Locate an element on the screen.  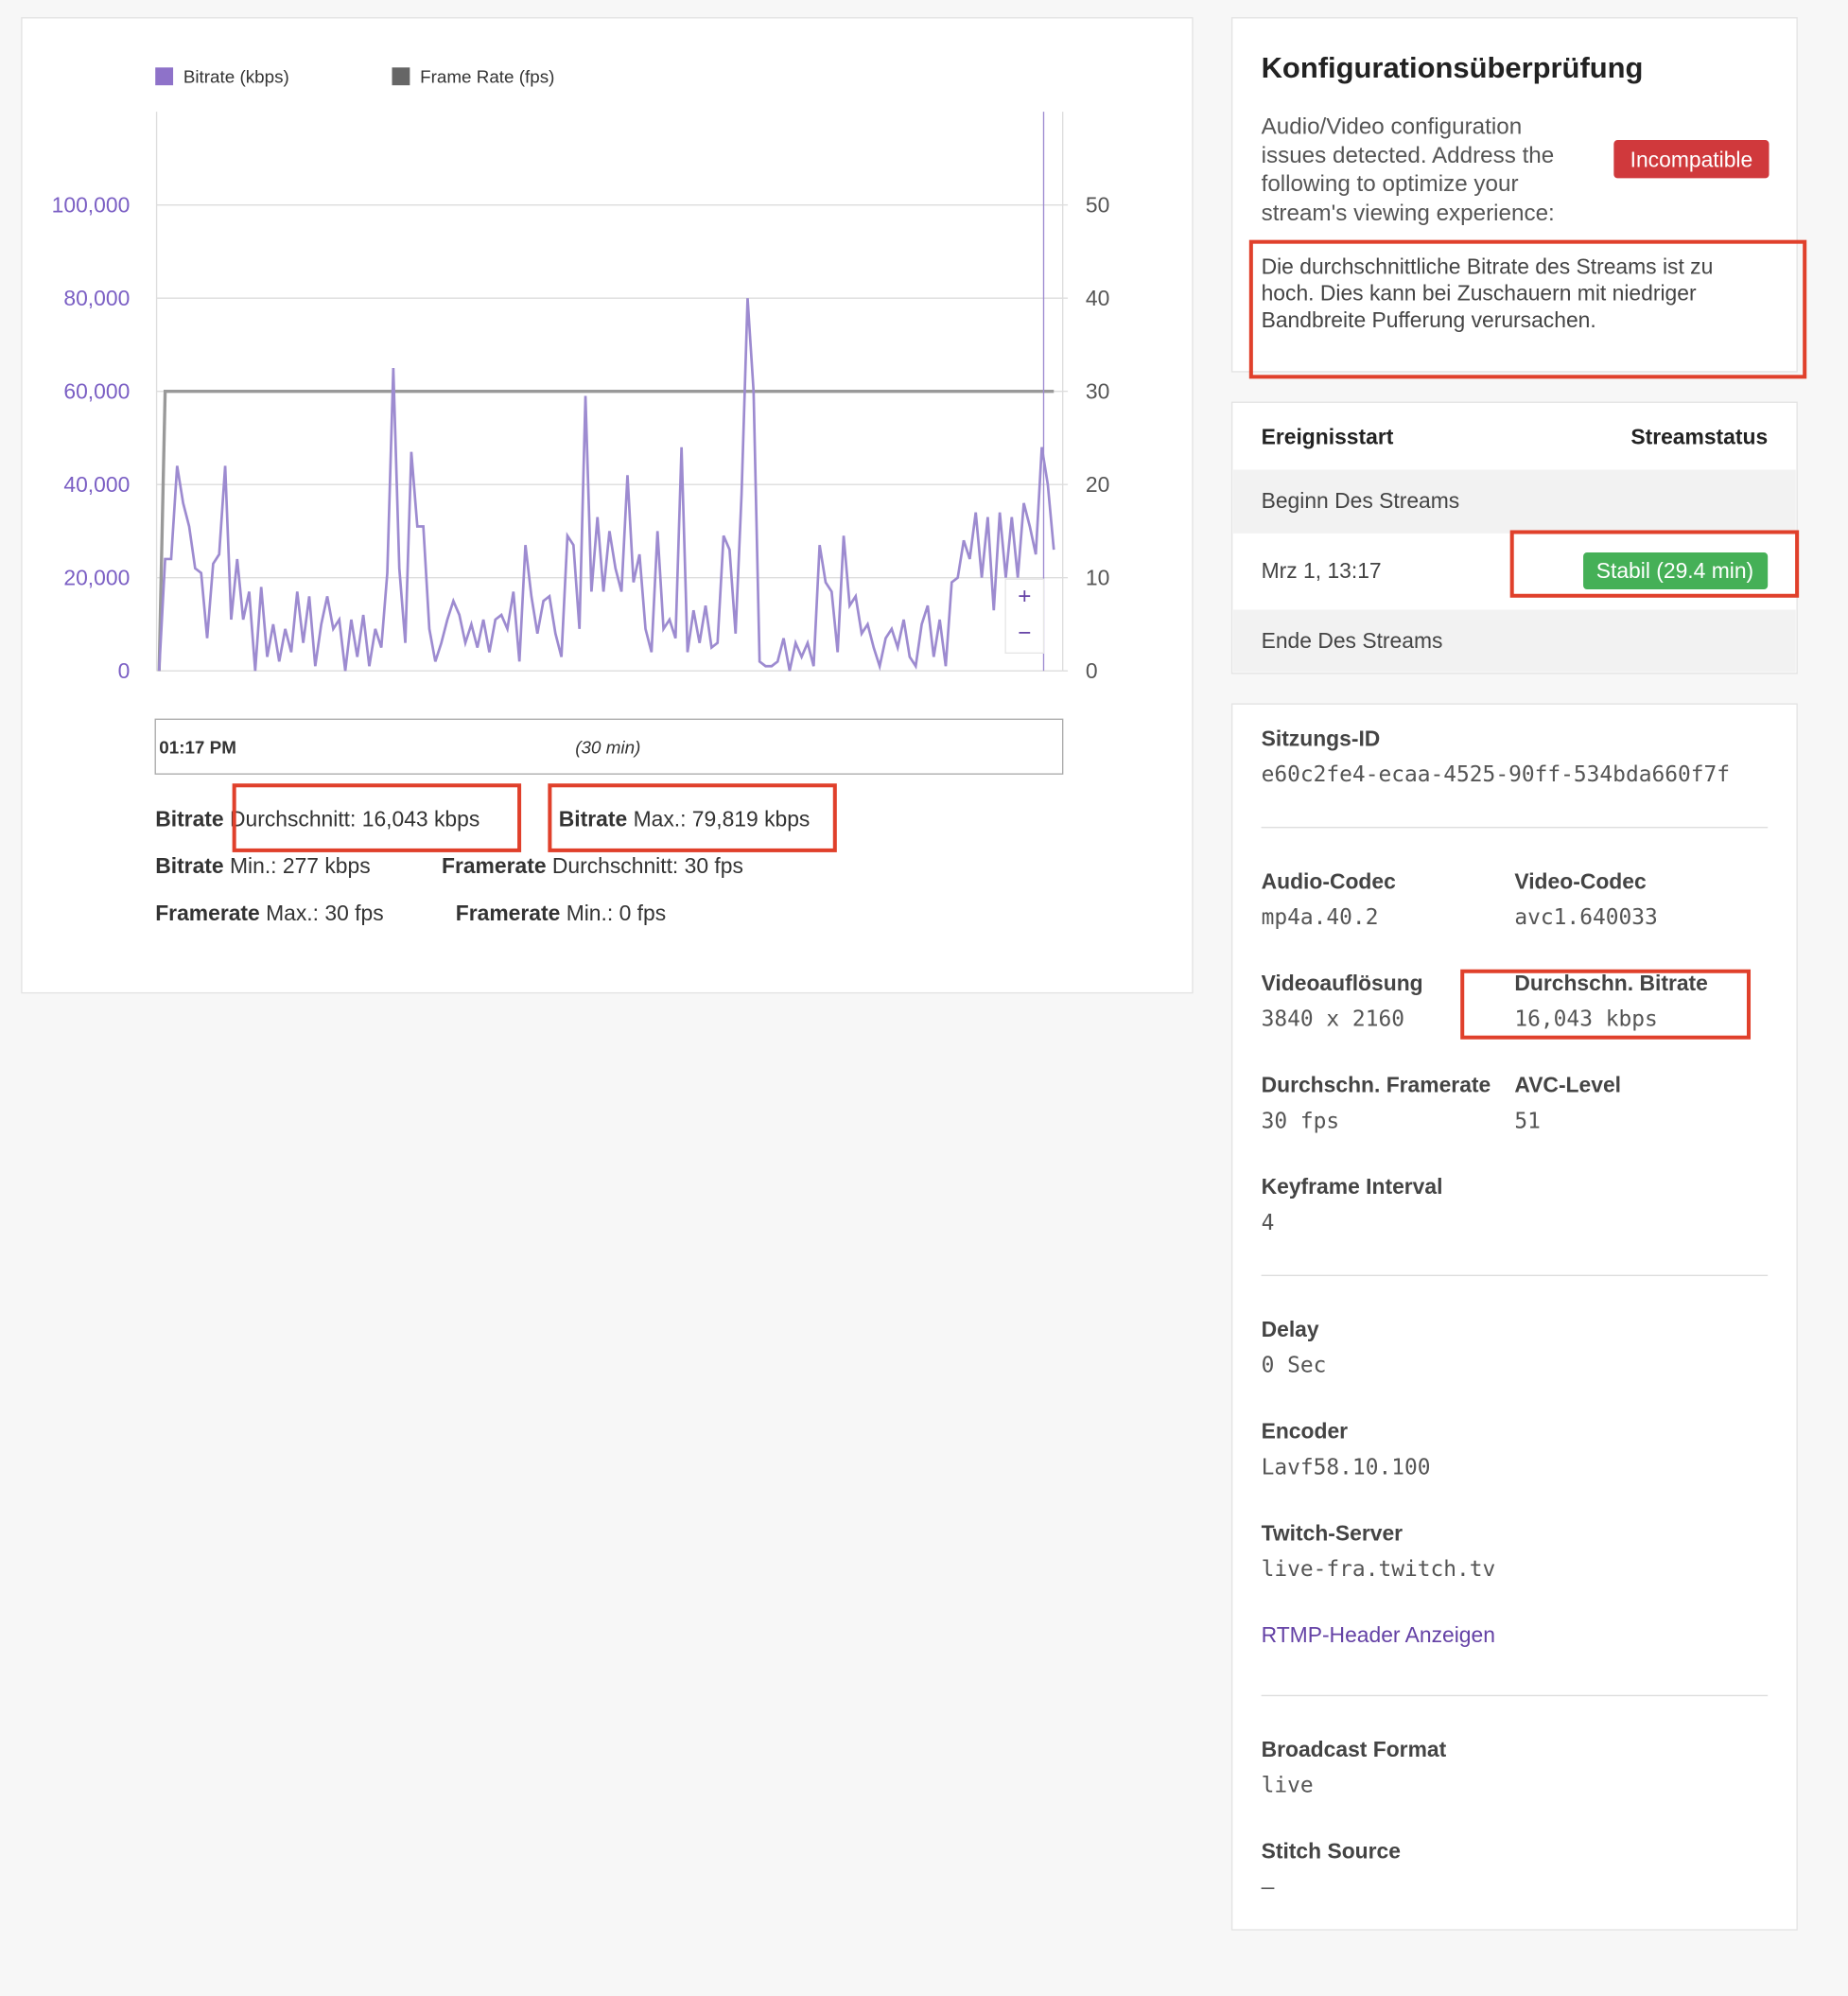
field-value: 4 is located at coordinates (1268, 1223).